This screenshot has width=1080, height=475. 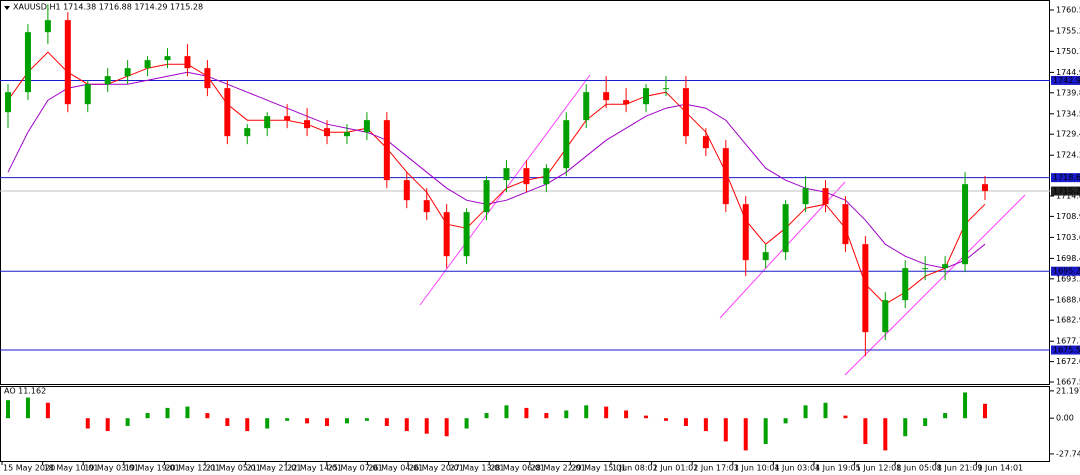 I want to click on x-tick-label: 8 Jun 05:01, so click(x=919, y=468).